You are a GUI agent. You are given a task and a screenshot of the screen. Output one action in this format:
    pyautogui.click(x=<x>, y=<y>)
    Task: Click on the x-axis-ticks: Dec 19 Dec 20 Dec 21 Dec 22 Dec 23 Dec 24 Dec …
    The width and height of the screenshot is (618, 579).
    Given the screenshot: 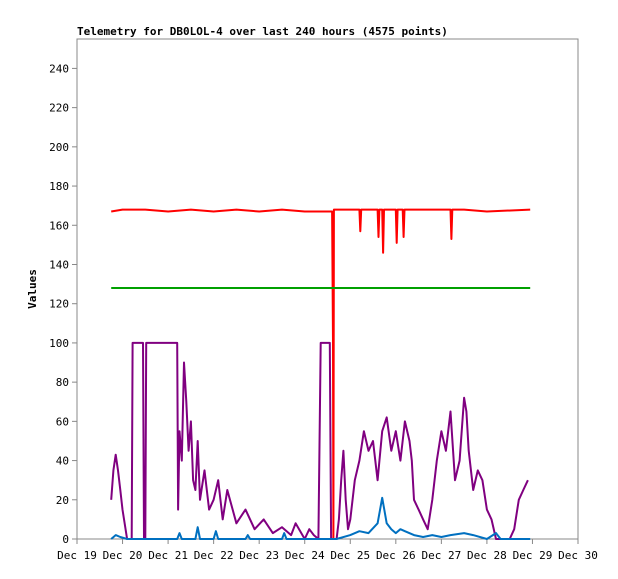 What is the action you would take?
    pyautogui.click(x=327, y=550)
    